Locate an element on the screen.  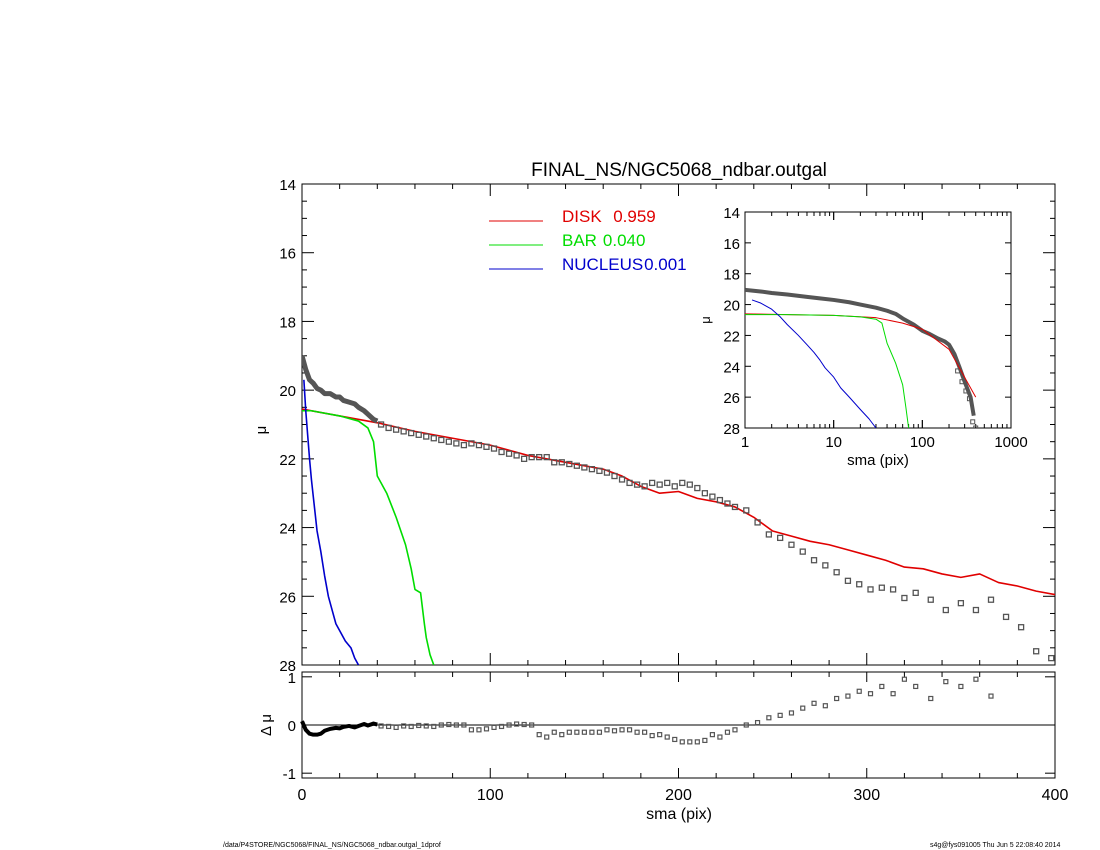
y-tick-label: 20 is located at coordinates (731, 306).